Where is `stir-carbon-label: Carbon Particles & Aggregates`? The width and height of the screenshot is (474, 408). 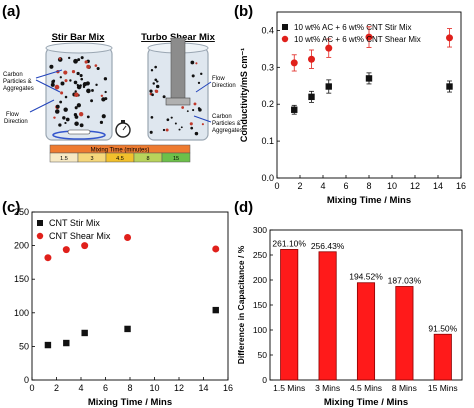
stir-carbon-label: Carbon Particles & Aggregates is located at coordinates (18, 82).